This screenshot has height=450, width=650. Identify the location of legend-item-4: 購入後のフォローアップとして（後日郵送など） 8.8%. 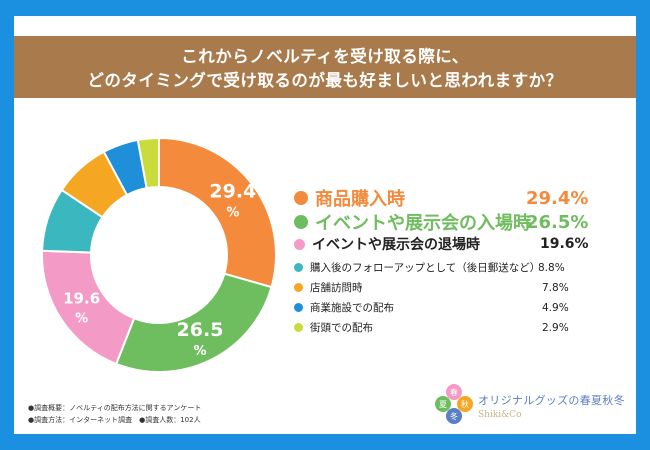
(429, 267).